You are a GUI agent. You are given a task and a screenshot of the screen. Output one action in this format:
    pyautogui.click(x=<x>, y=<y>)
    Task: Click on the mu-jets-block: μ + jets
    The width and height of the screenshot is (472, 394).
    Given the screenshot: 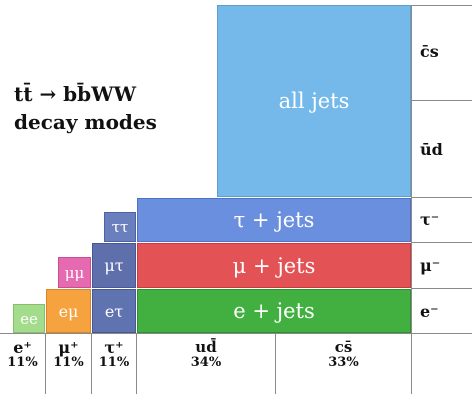 What is the action you would take?
    pyautogui.click(x=274, y=265)
    